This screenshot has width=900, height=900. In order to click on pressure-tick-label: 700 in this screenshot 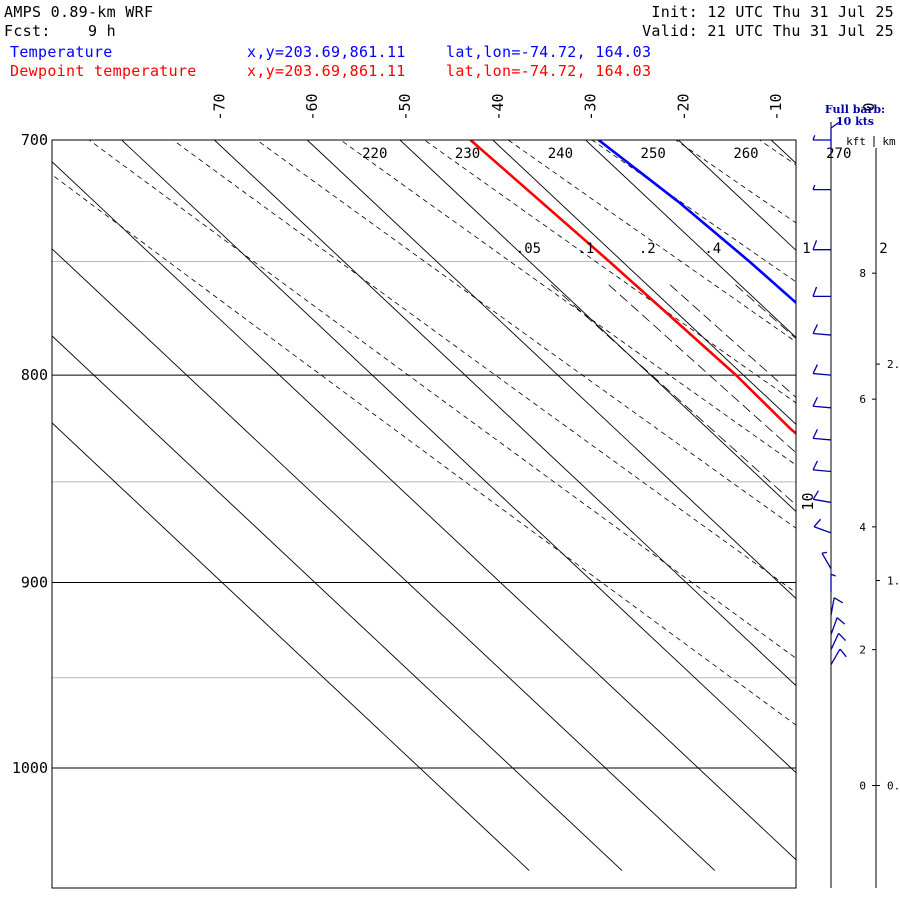, I will do `click(34, 140)`.